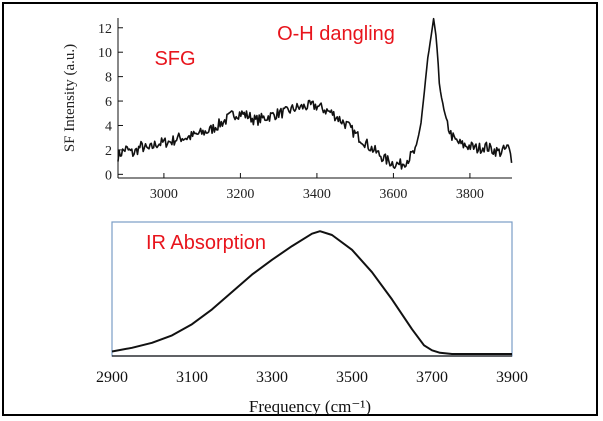 The width and height of the screenshot is (603, 421). I want to click on top-y-tick-label: 8, so click(108, 78).